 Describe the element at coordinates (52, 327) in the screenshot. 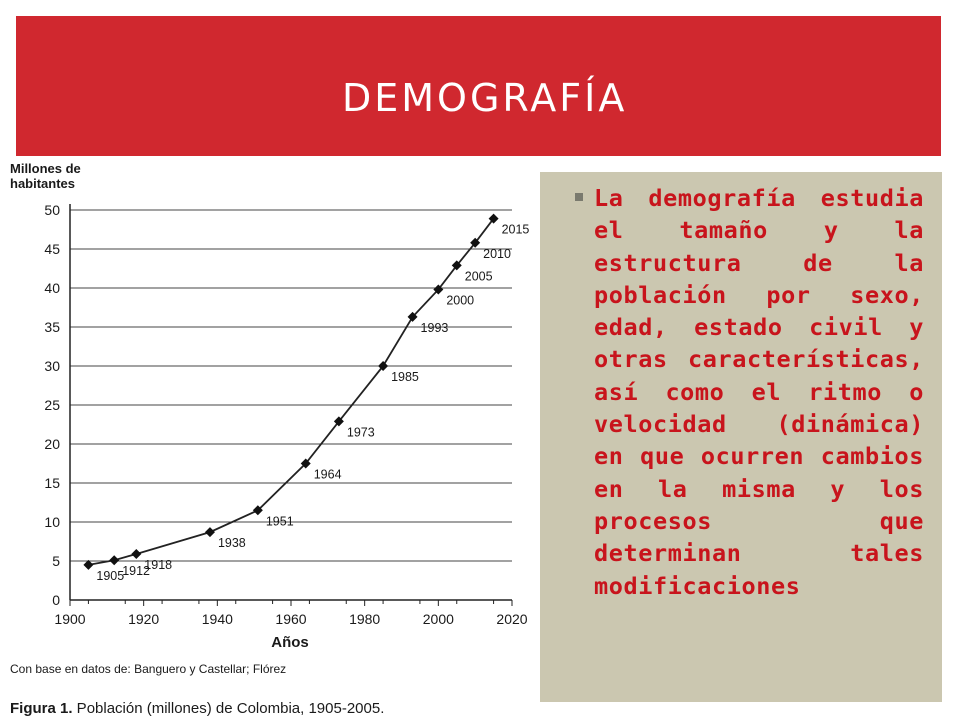

I see `y-tick-label: 35` at that location.